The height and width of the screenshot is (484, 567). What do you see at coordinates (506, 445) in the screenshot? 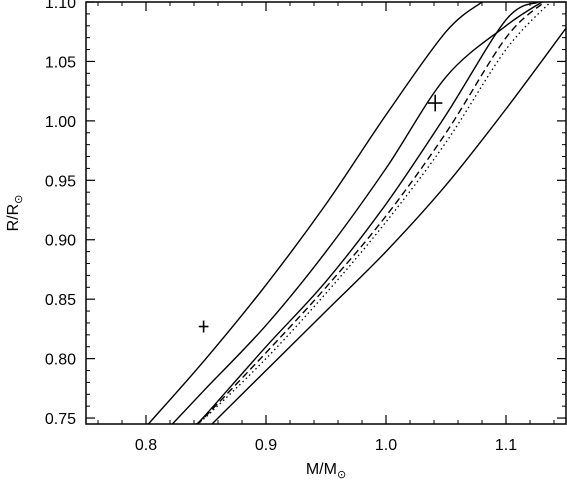
I see `x-tick-label: 1.1` at bounding box center [506, 445].